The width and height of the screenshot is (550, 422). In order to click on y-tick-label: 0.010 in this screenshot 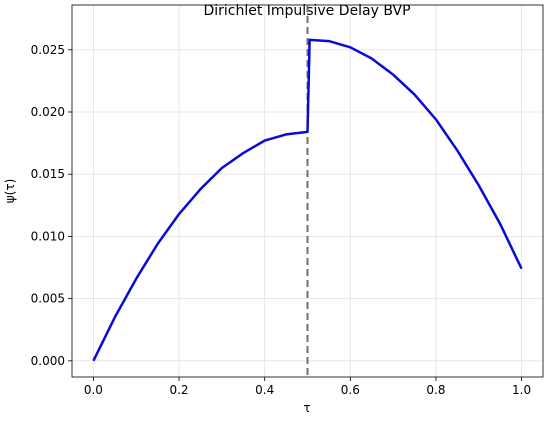, I will do `click(48, 236)`.